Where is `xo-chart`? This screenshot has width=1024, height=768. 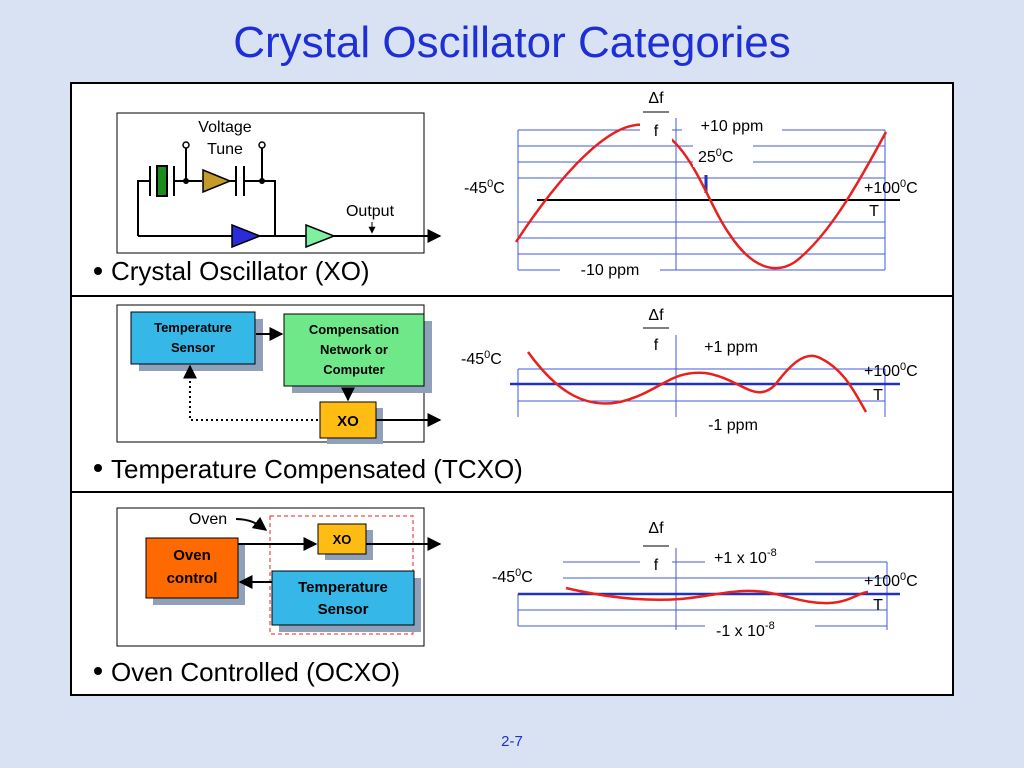 xo-chart is located at coordinates (701, 194).